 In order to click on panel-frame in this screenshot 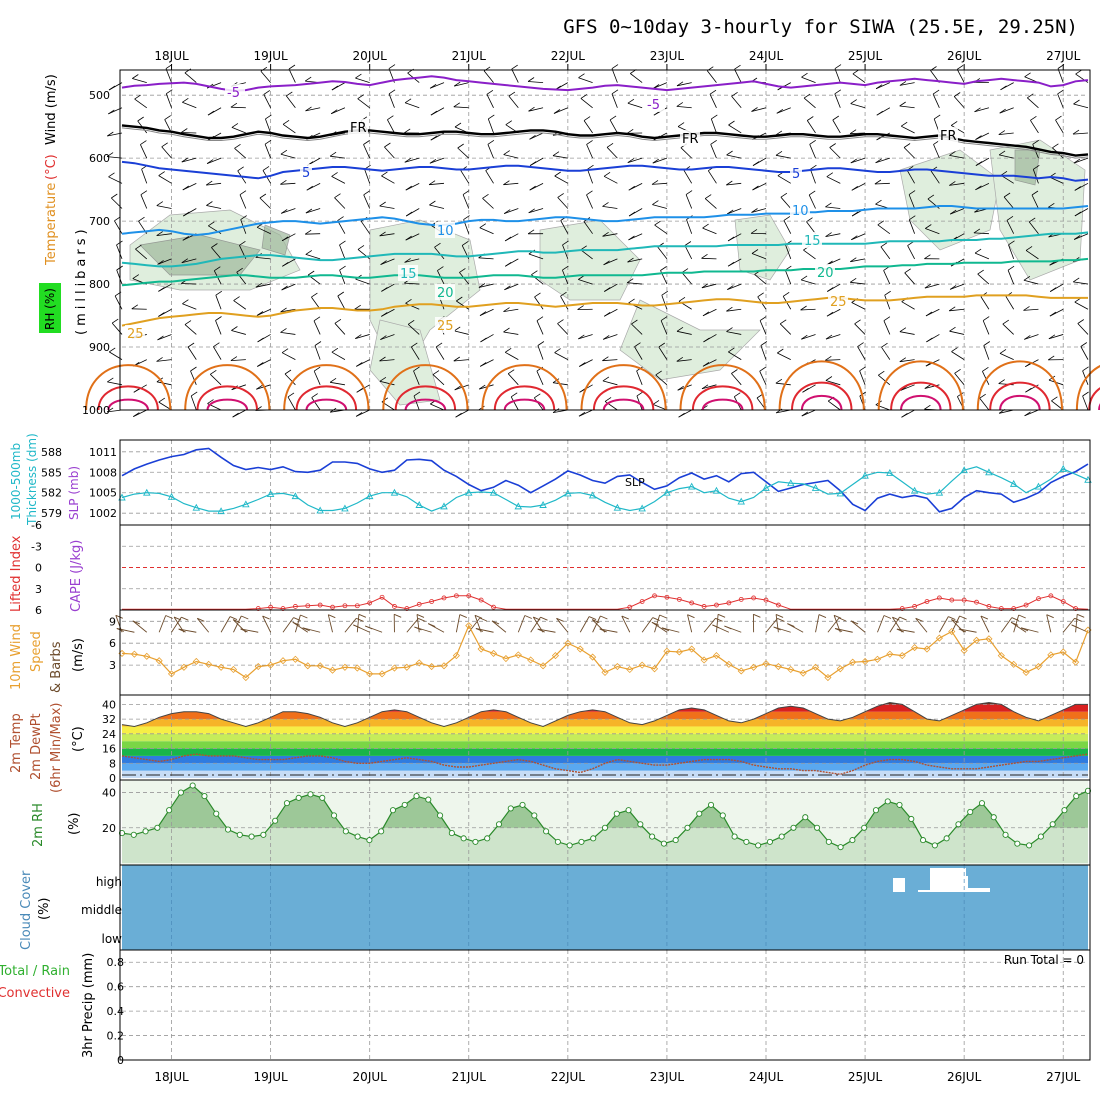, I will do `click(605, 1005)`.